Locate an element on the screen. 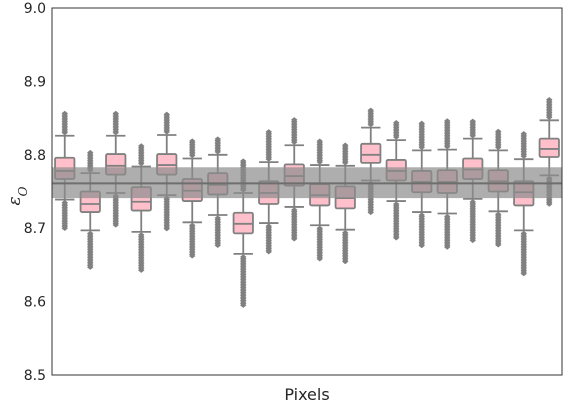 This screenshot has height=413, width=568. mean-band-layer is located at coordinates (307, 183).